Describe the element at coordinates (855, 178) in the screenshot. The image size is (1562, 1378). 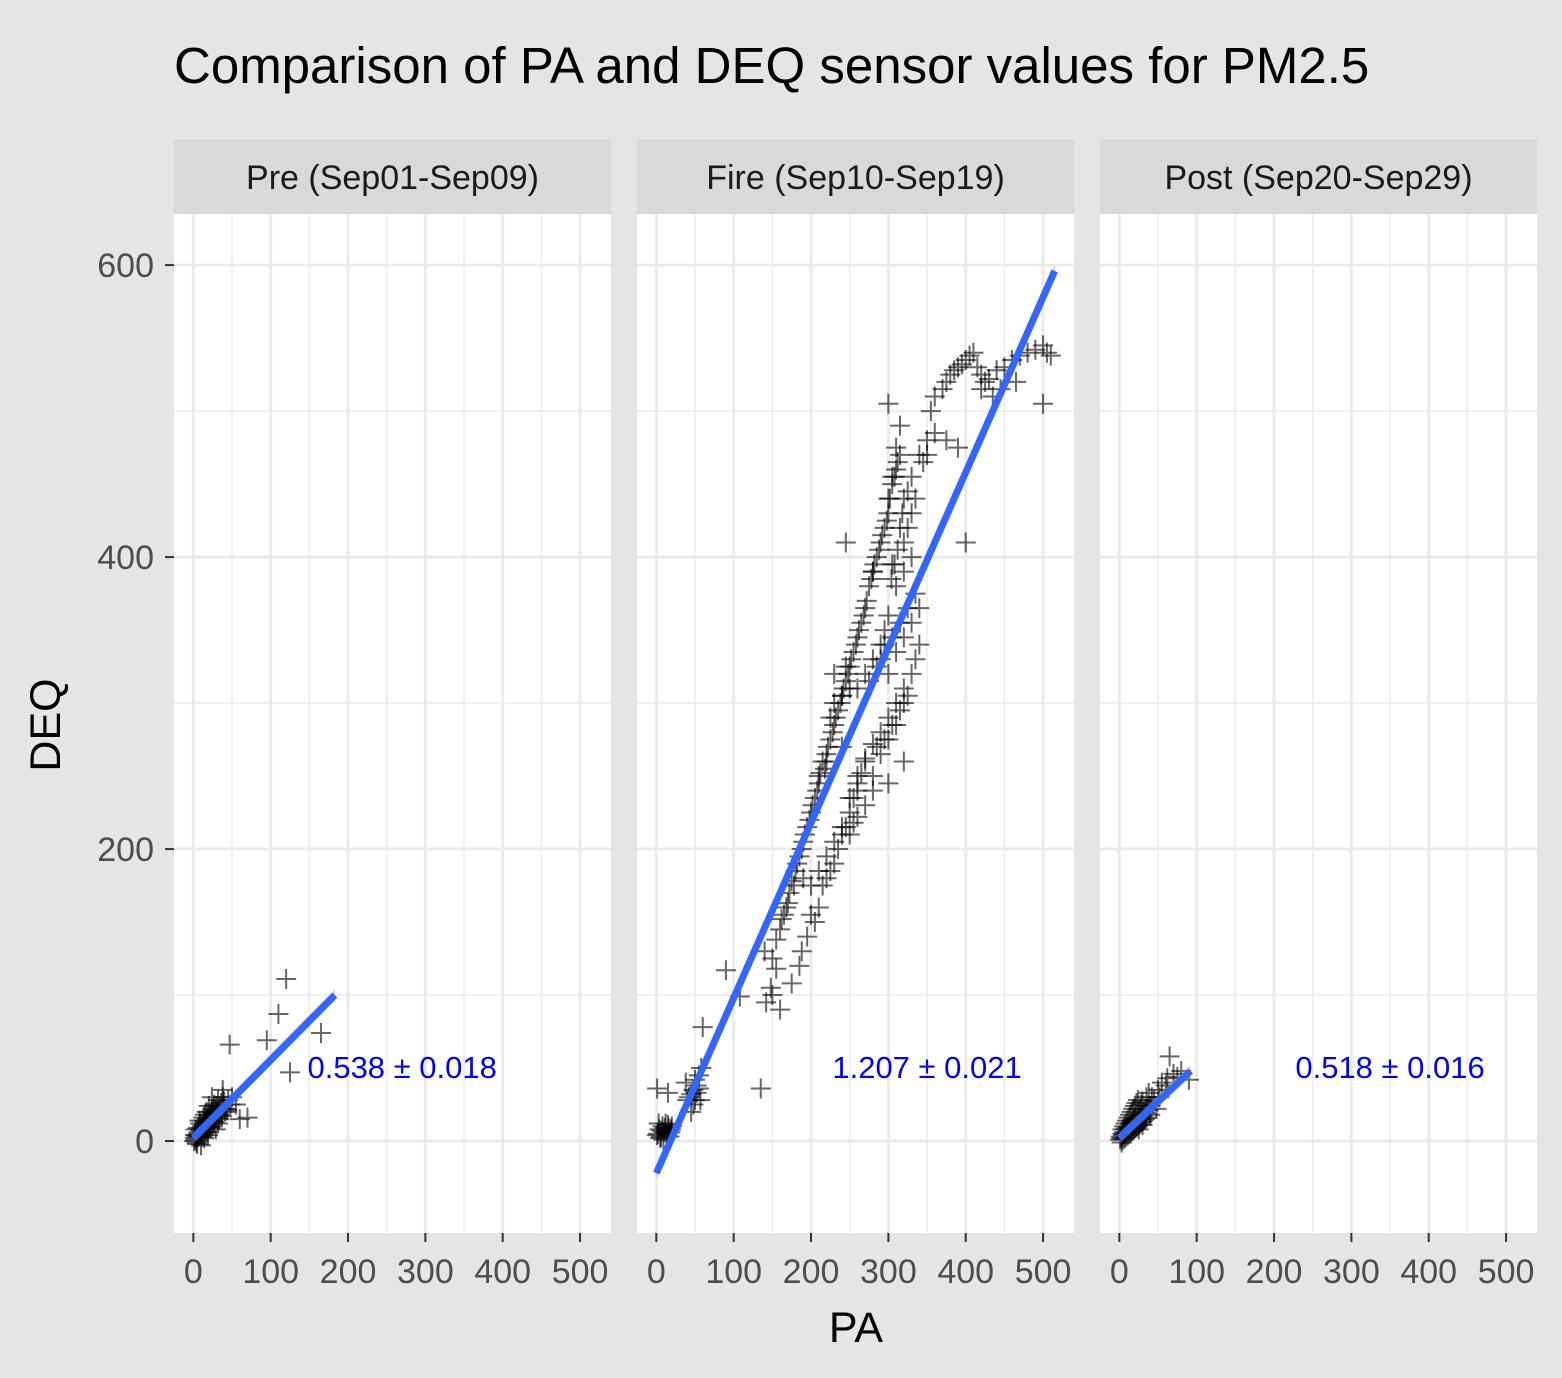
I see `facet-strip-label: Fire (Sep10-Sep19)` at that location.